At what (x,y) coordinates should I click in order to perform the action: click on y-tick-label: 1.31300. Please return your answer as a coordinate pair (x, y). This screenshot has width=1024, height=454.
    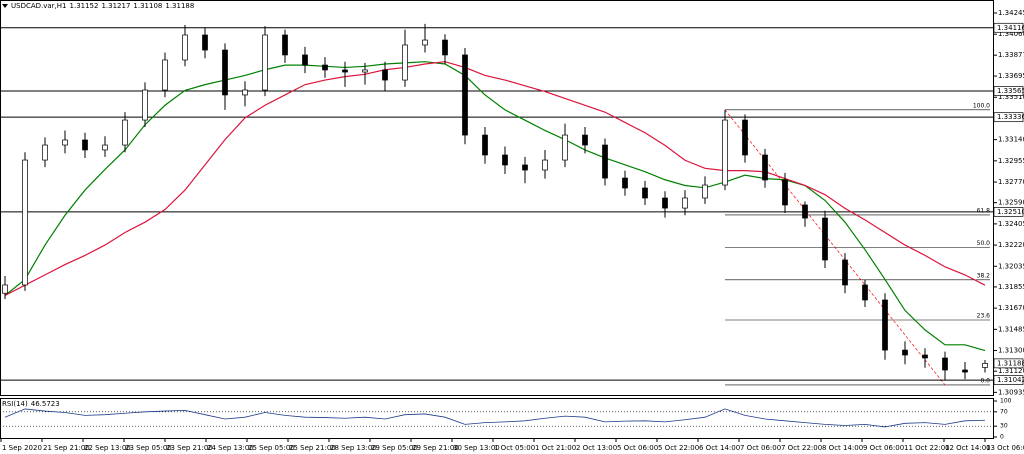
    Looking at the image, I should click on (1011, 351).